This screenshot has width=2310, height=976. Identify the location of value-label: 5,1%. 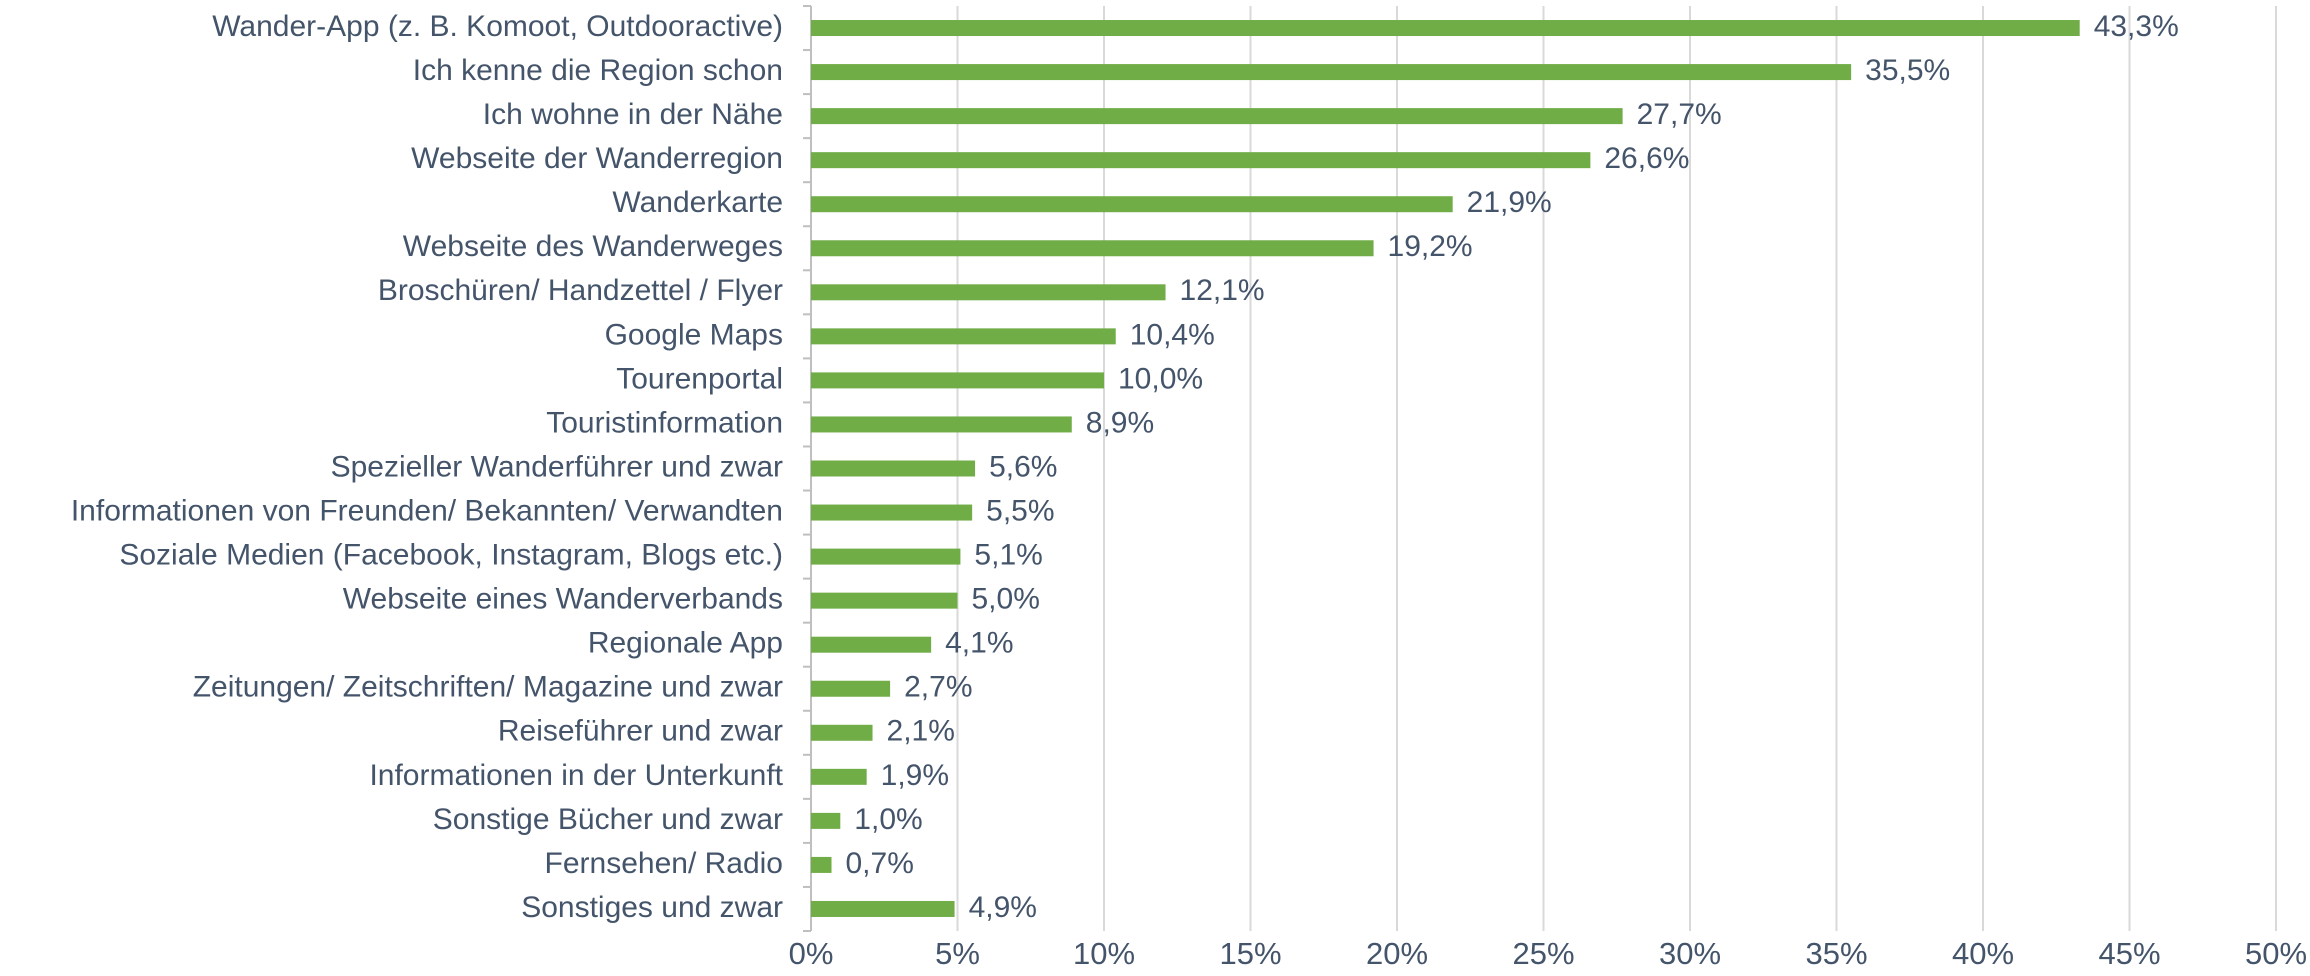
(1008, 555).